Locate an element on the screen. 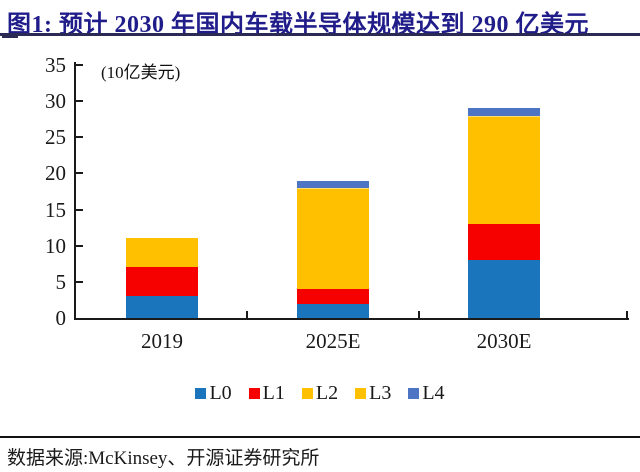 This screenshot has height=472, width=640. footer-divider is located at coordinates (320, 437).